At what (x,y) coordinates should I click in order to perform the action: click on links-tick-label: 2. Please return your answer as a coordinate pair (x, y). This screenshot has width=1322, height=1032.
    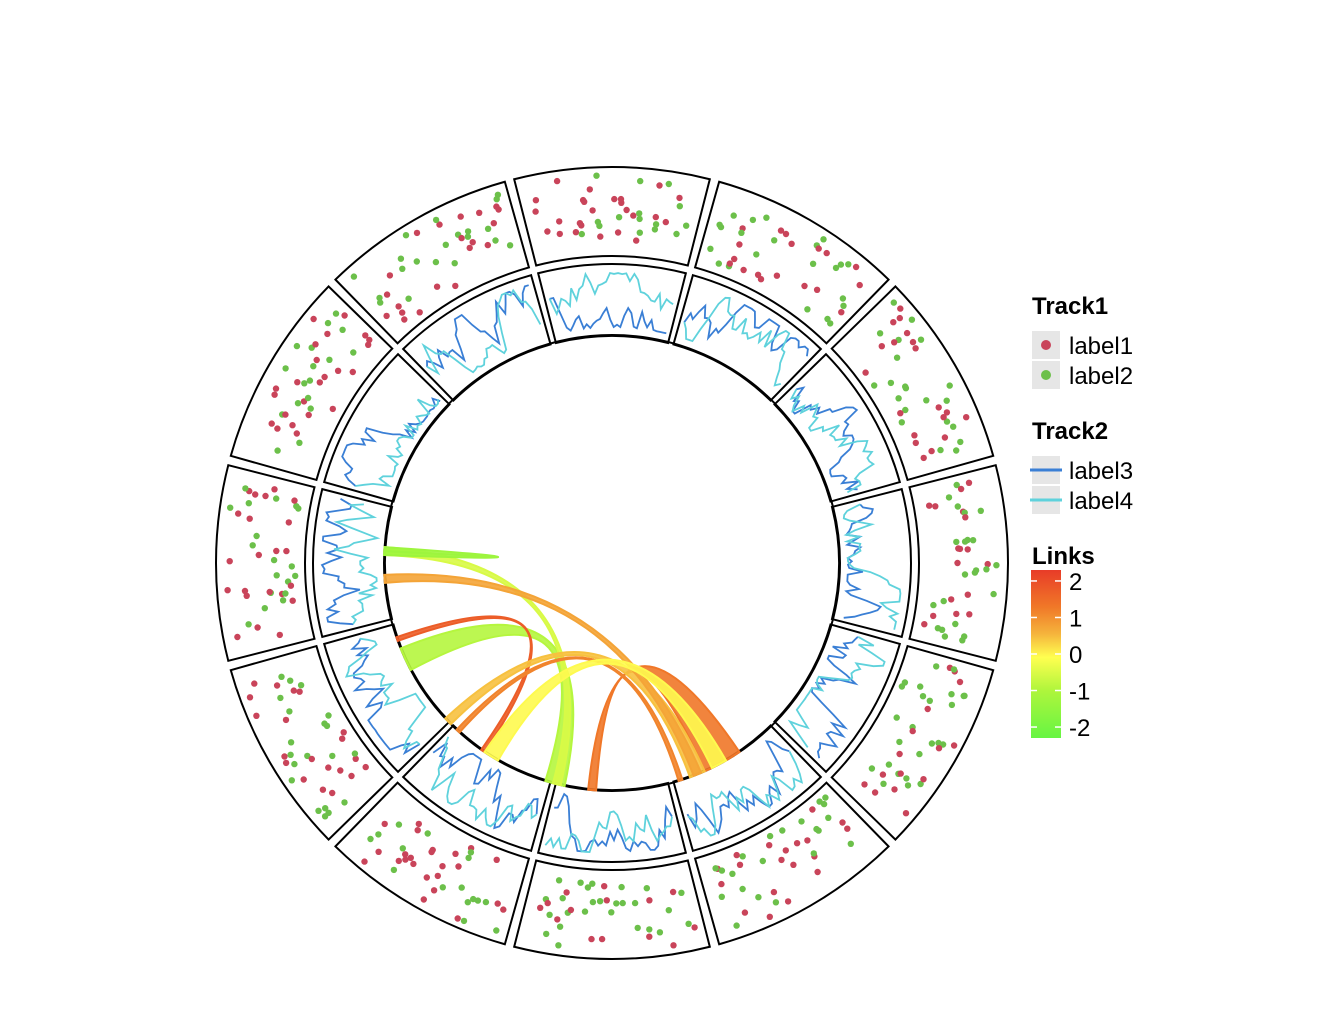
    Looking at the image, I should click on (1075, 582).